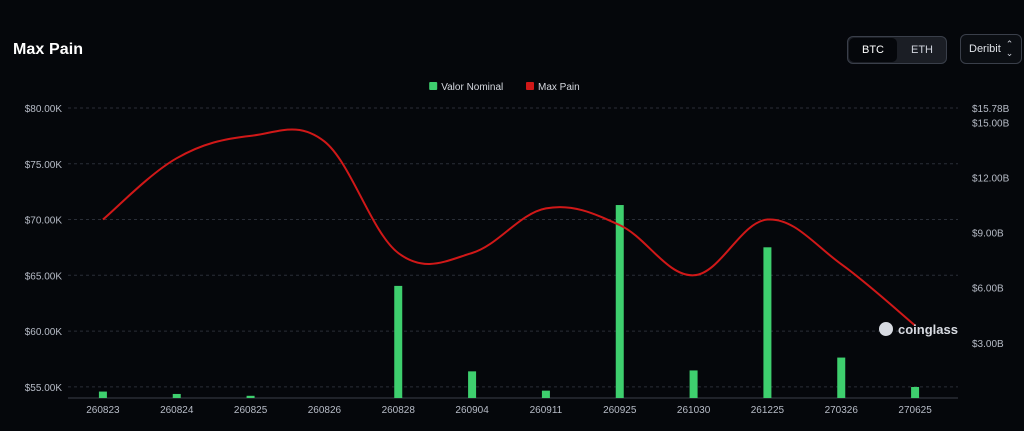 The width and height of the screenshot is (1024, 431). I want to click on left-tick-label: $75.00K, so click(44, 165).